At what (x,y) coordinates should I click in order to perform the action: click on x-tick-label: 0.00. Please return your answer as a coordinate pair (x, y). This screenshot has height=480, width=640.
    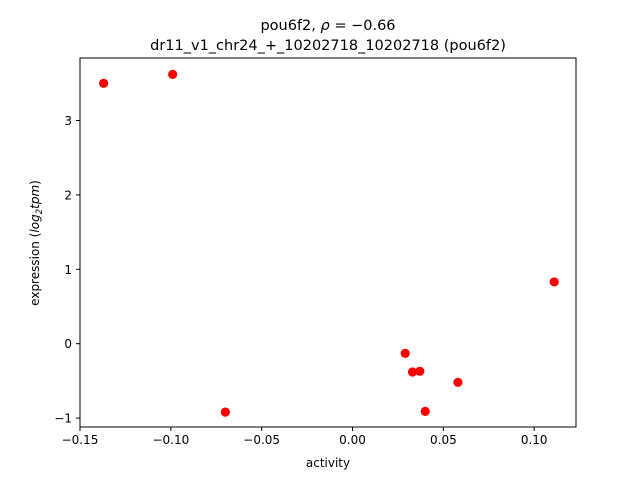
    Looking at the image, I should click on (352, 440).